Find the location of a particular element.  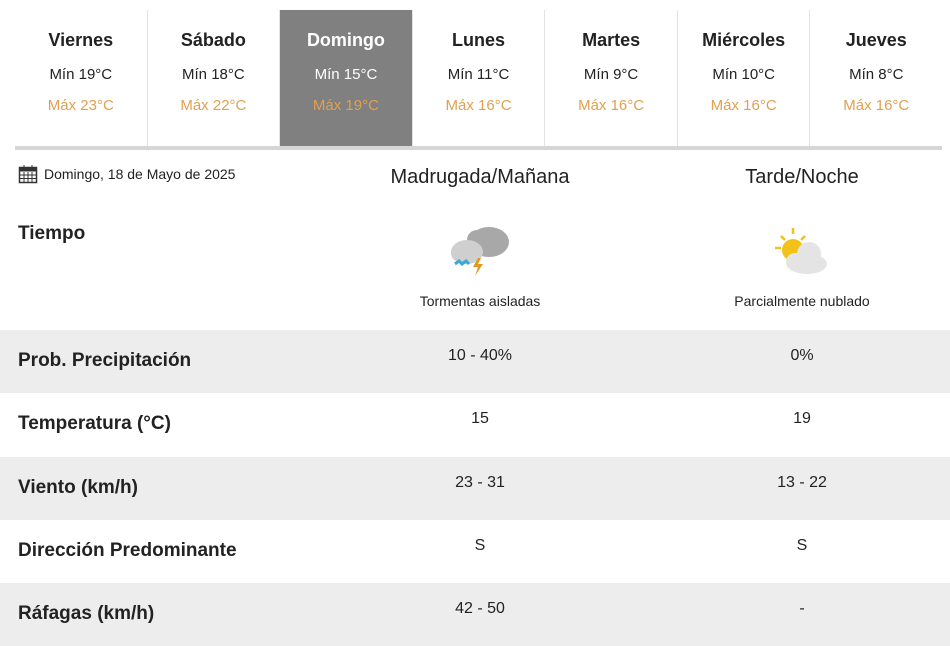

day-tab-jueves: Jueves Mín 8°C Máx 16°C is located at coordinates (875, 78).